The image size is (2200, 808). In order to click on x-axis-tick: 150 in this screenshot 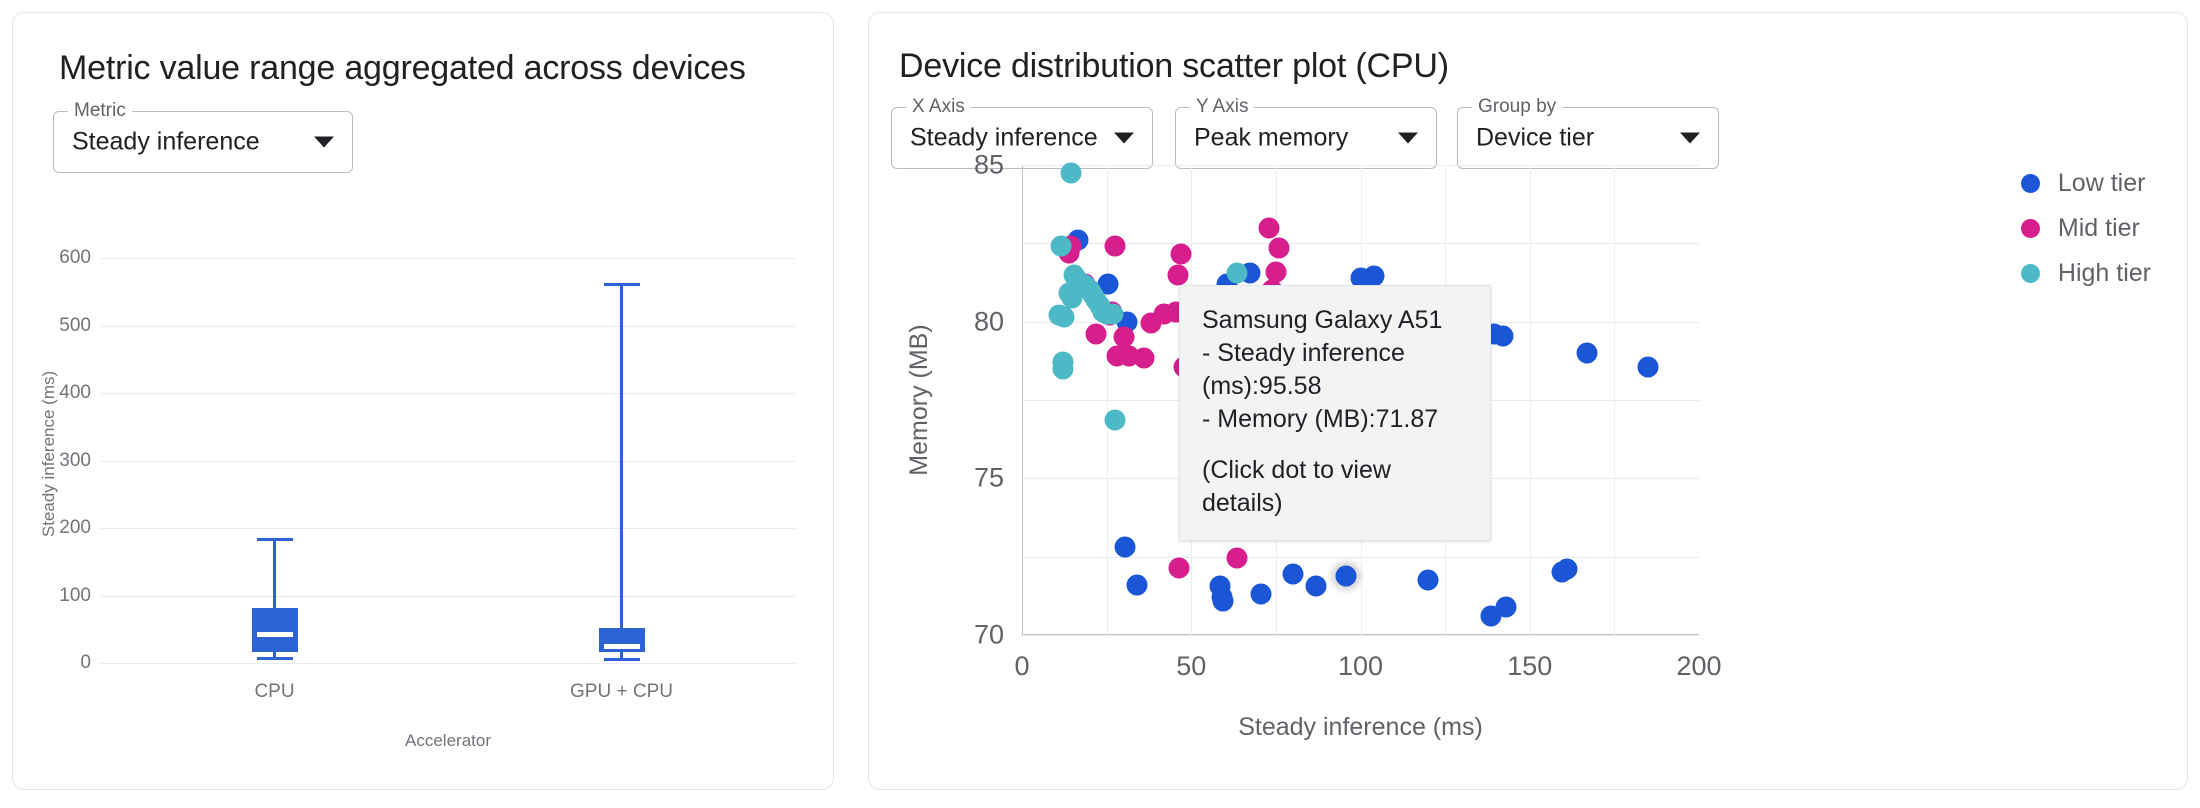, I will do `click(1530, 666)`.